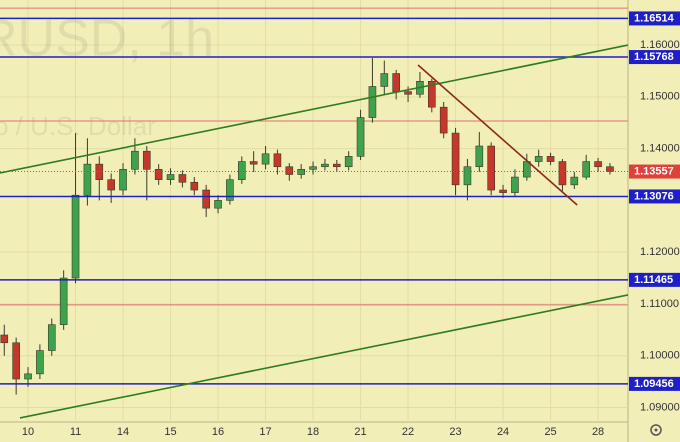  I want to click on y-tick-label: 1.11000, so click(659, 304).